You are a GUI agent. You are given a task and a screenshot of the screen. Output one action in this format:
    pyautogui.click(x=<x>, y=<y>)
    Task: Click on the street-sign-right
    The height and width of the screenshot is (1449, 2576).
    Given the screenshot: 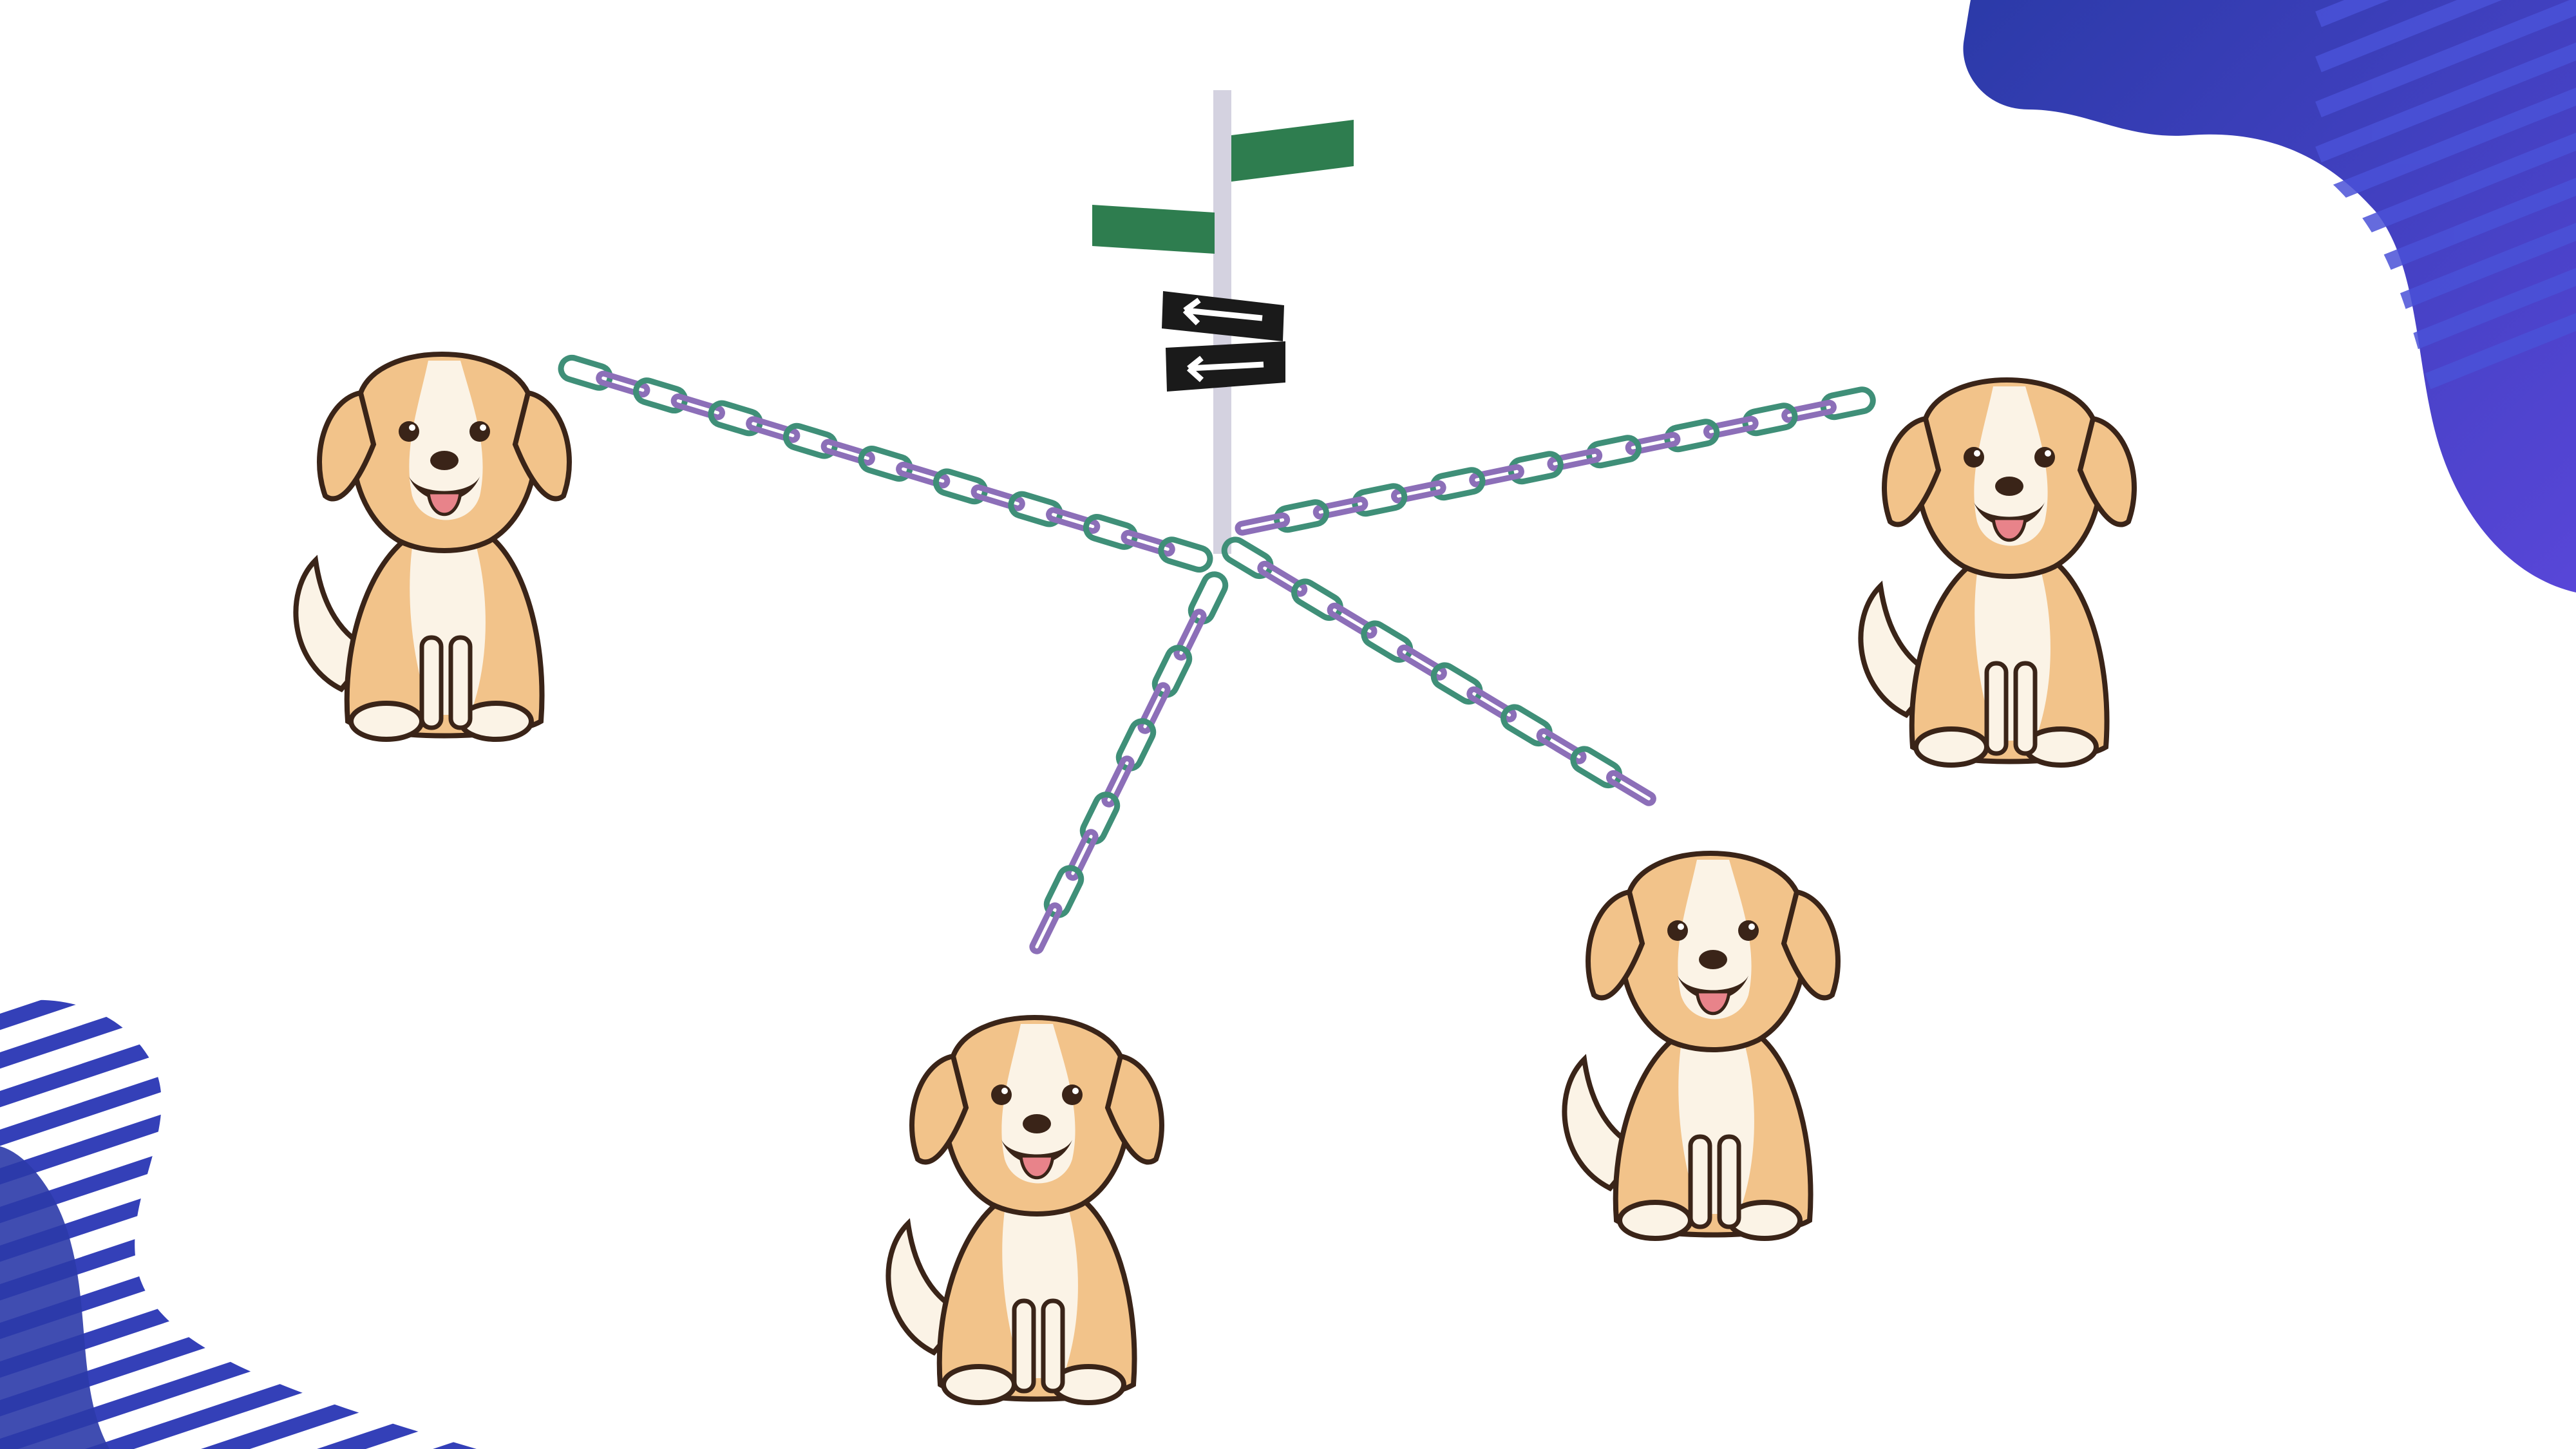 What is the action you would take?
    pyautogui.click(x=1292, y=151)
    